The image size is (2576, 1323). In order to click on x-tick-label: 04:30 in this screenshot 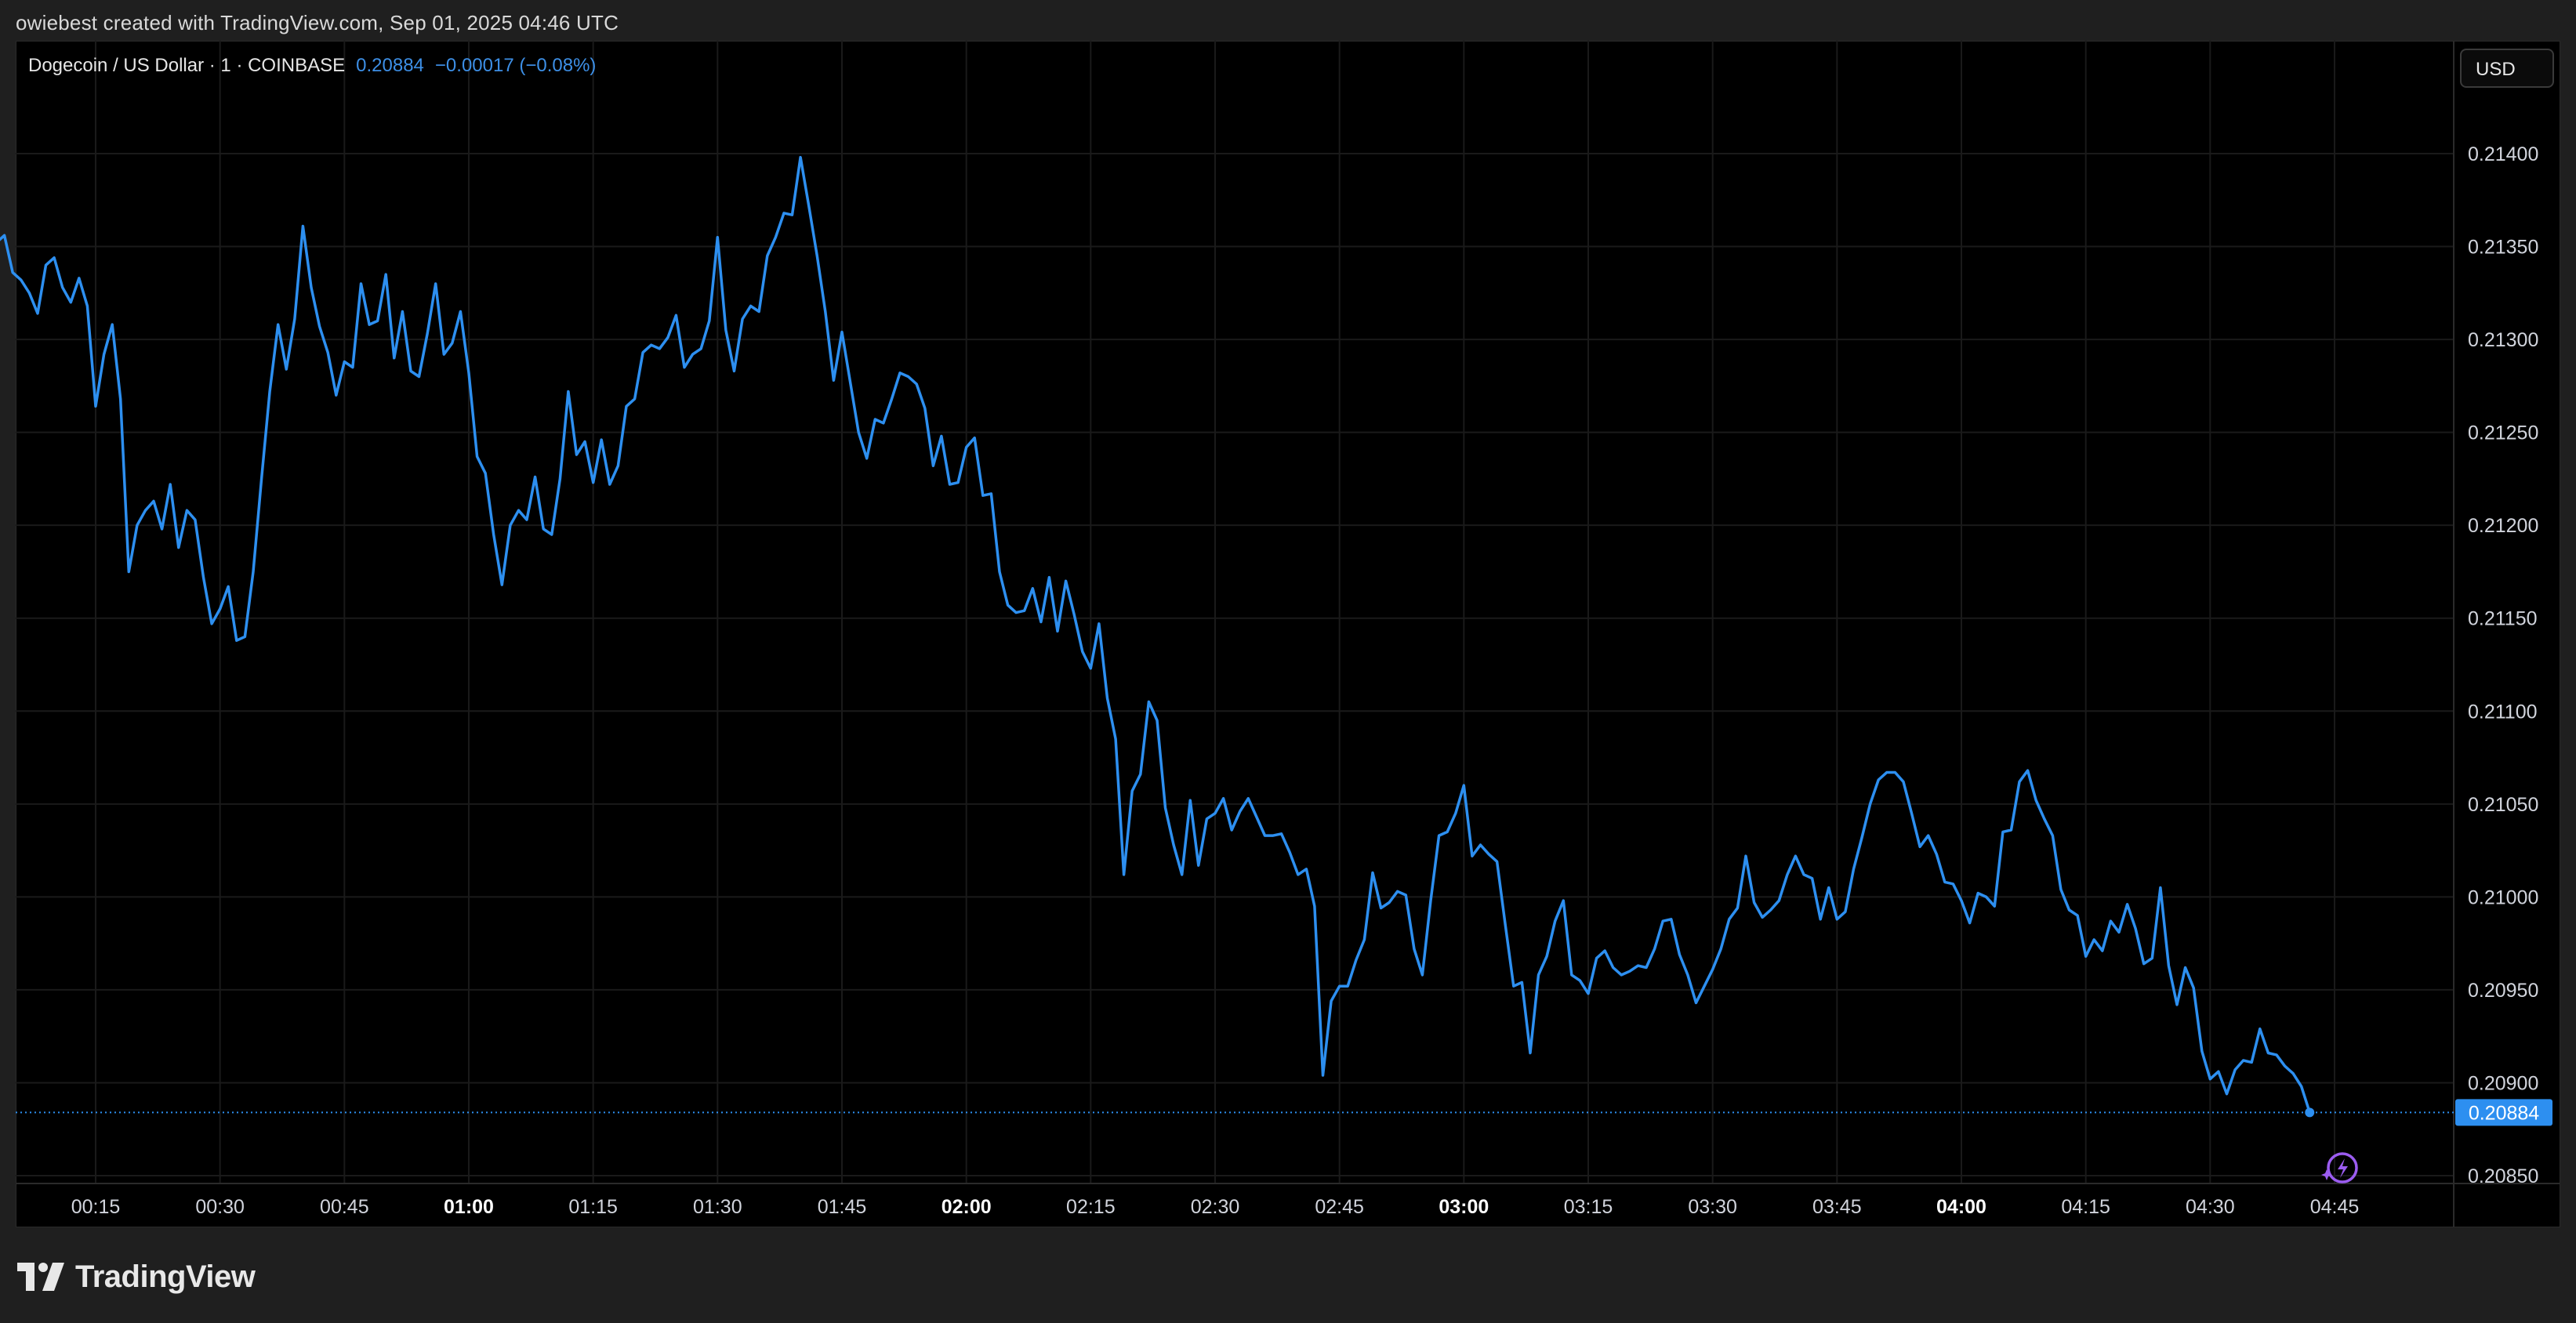, I will do `click(2211, 1207)`.